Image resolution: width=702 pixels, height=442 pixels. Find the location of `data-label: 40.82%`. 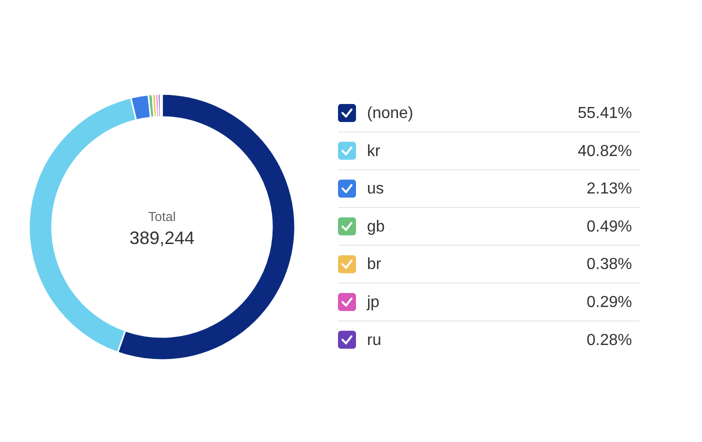

data-label: 40.82% is located at coordinates (605, 151).